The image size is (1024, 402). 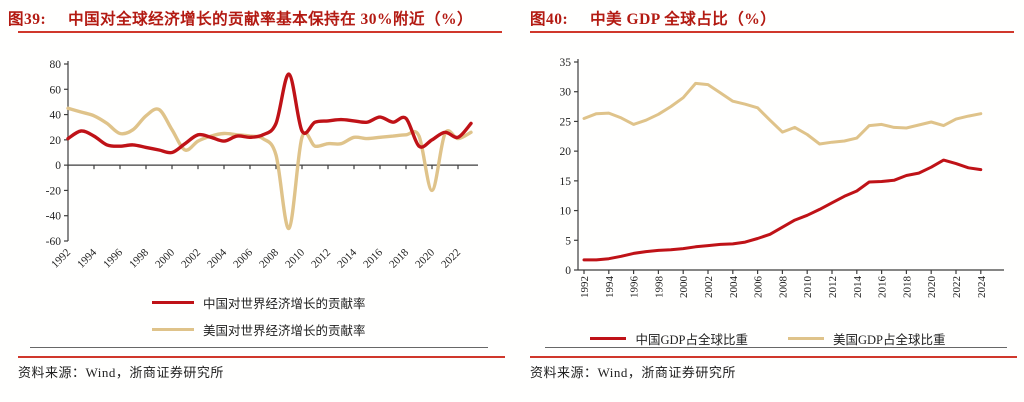 I want to click on figure-39-title-rule, so click(x=260, y=32).